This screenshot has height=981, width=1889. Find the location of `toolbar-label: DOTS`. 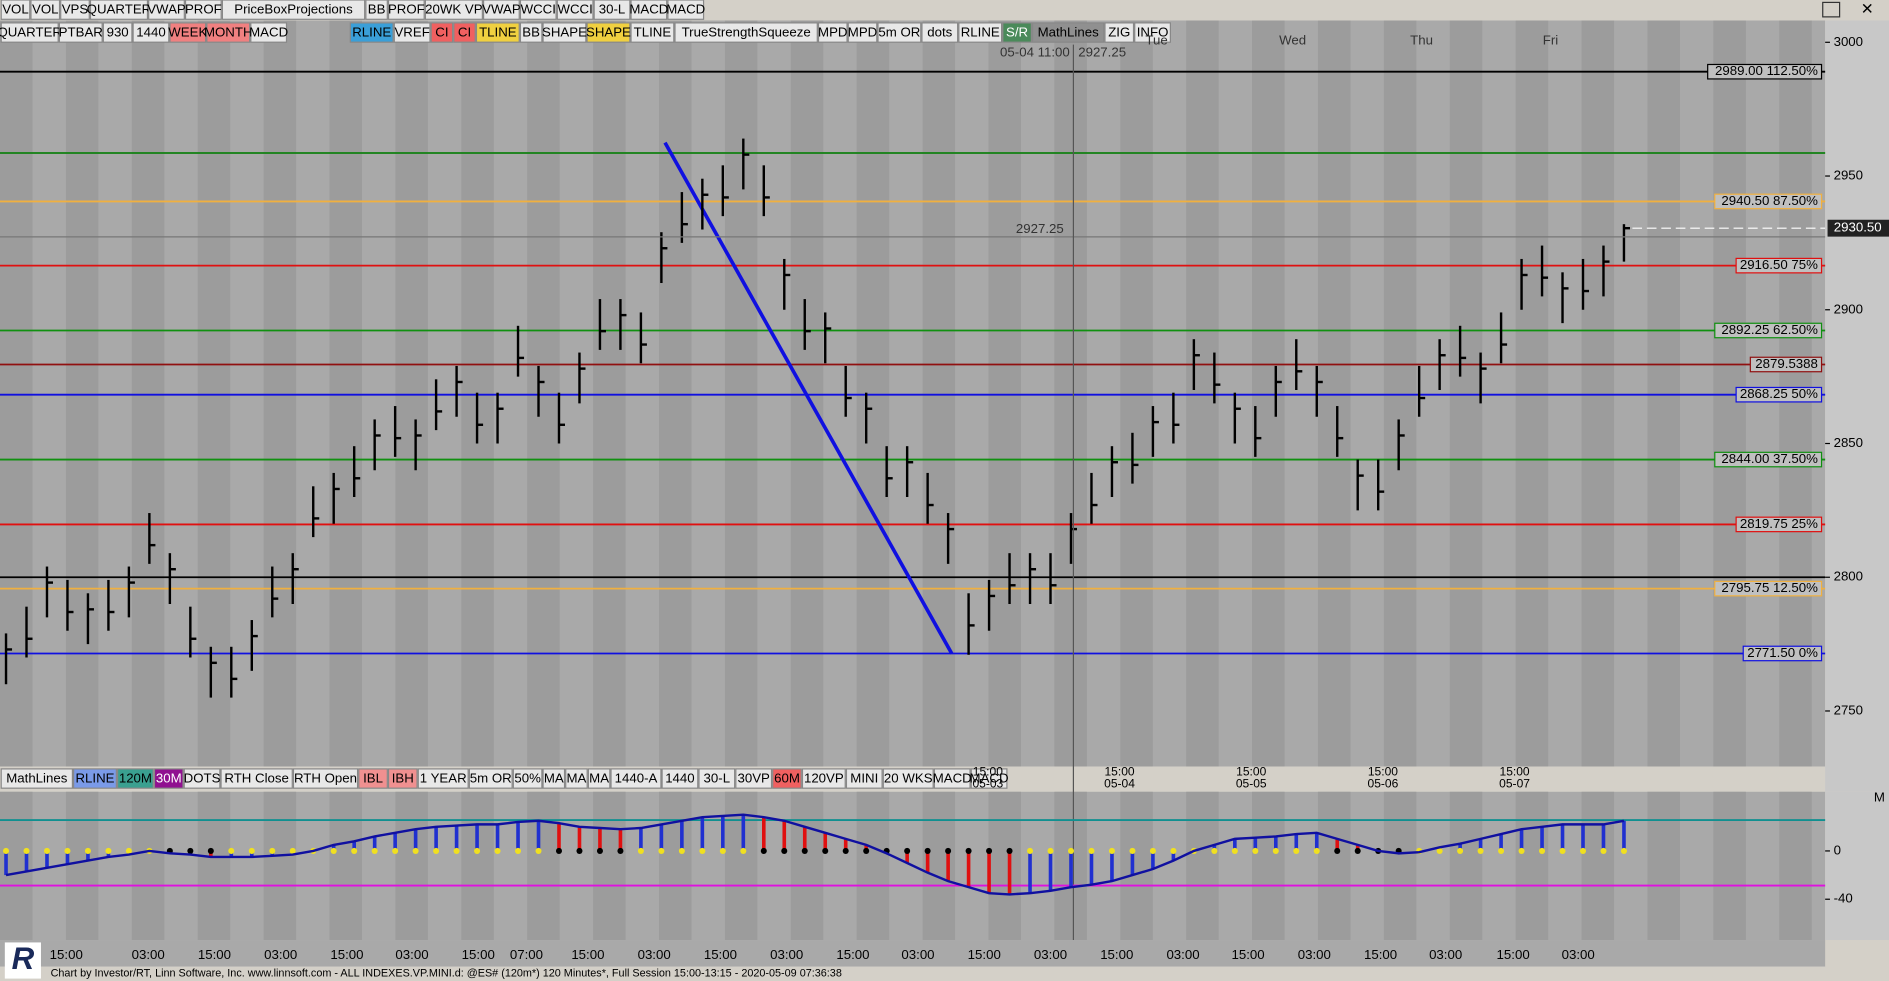

toolbar-label: DOTS is located at coordinates (202, 778).